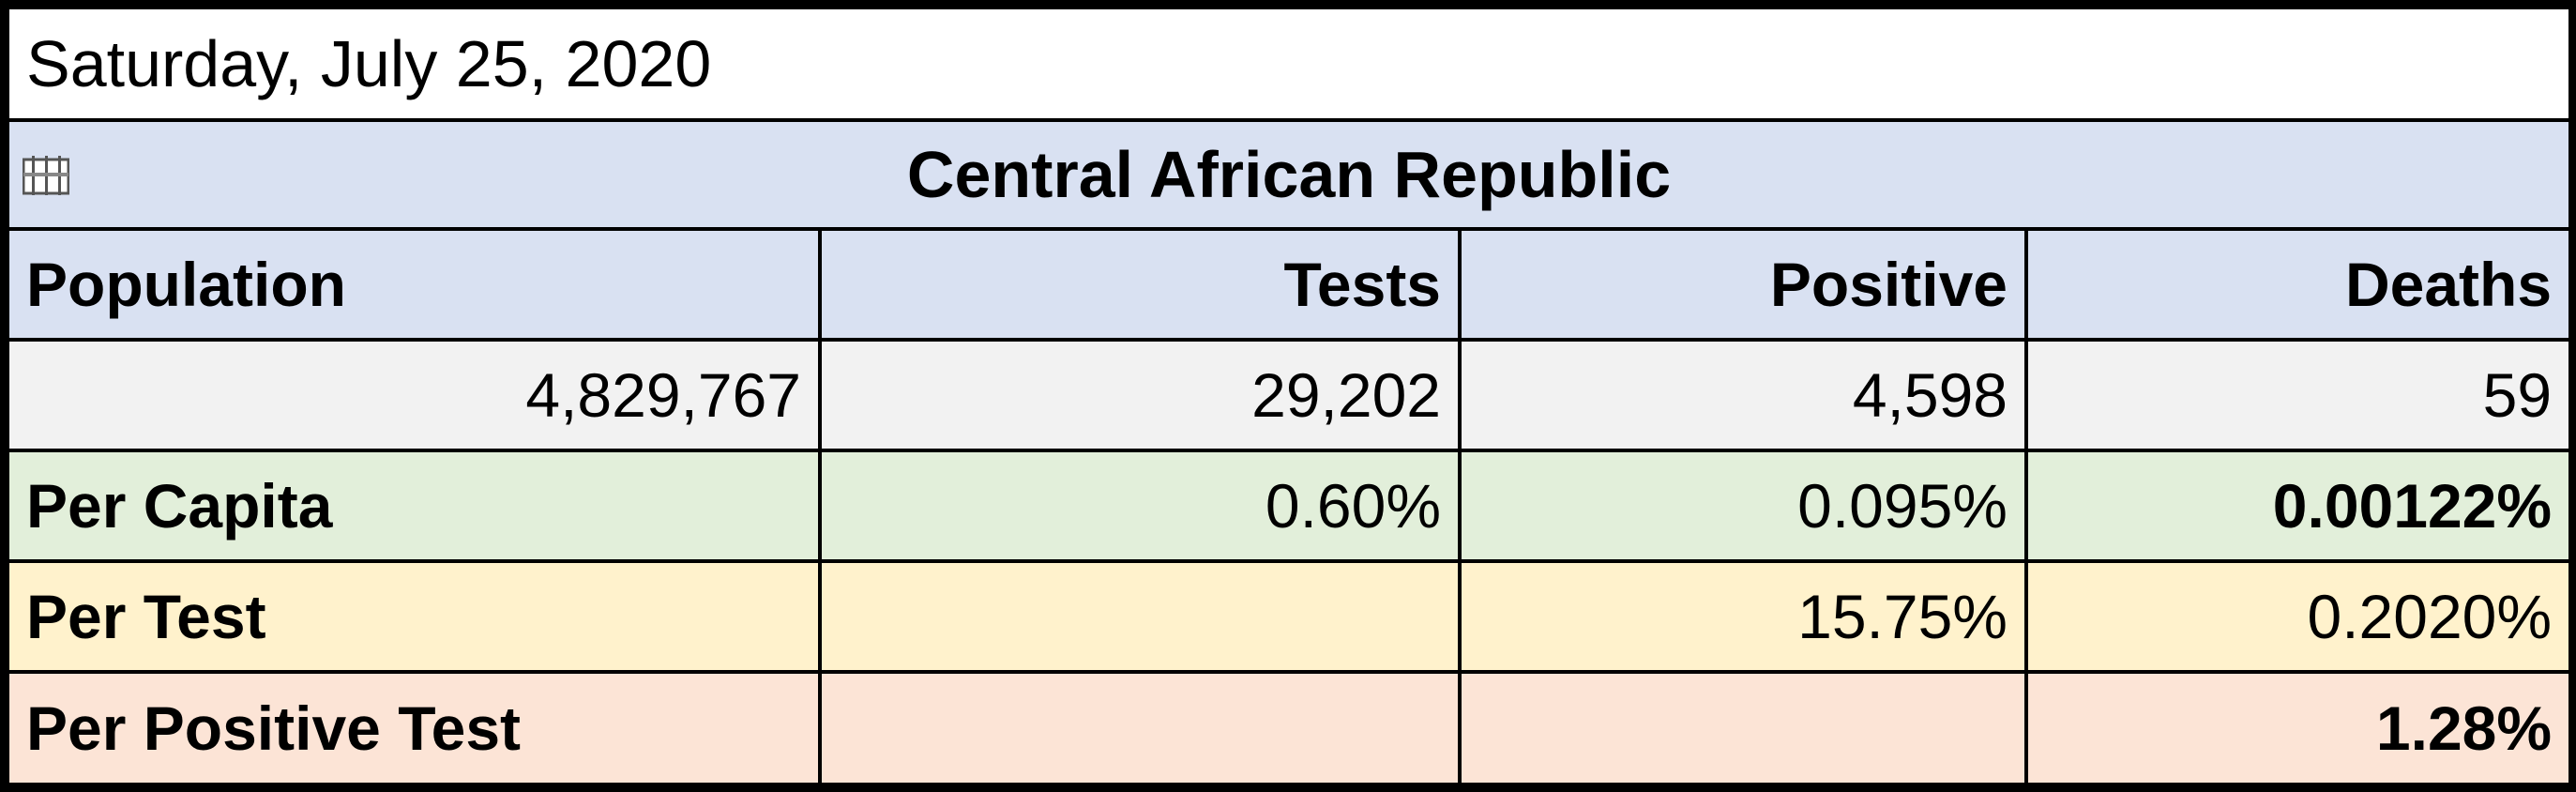 The width and height of the screenshot is (2576, 792). Describe the element at coordinates (1140, 285) in the screenshot. I see `header-tests: Tests` at that location.